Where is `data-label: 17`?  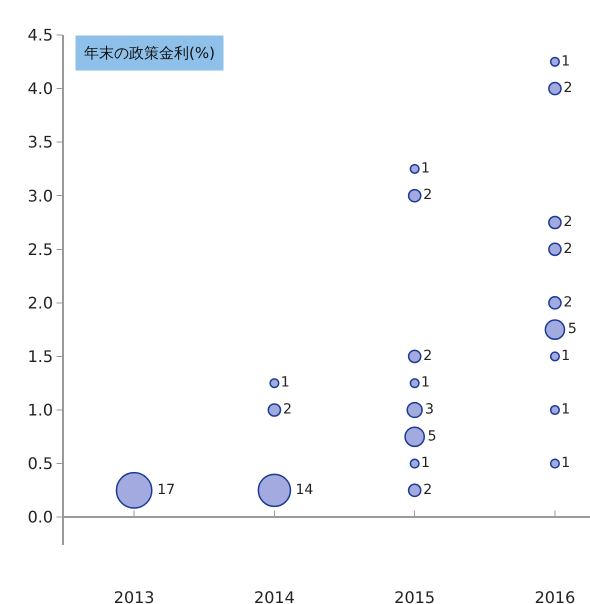
data-label: 17 is located at coordinates (166, 490).